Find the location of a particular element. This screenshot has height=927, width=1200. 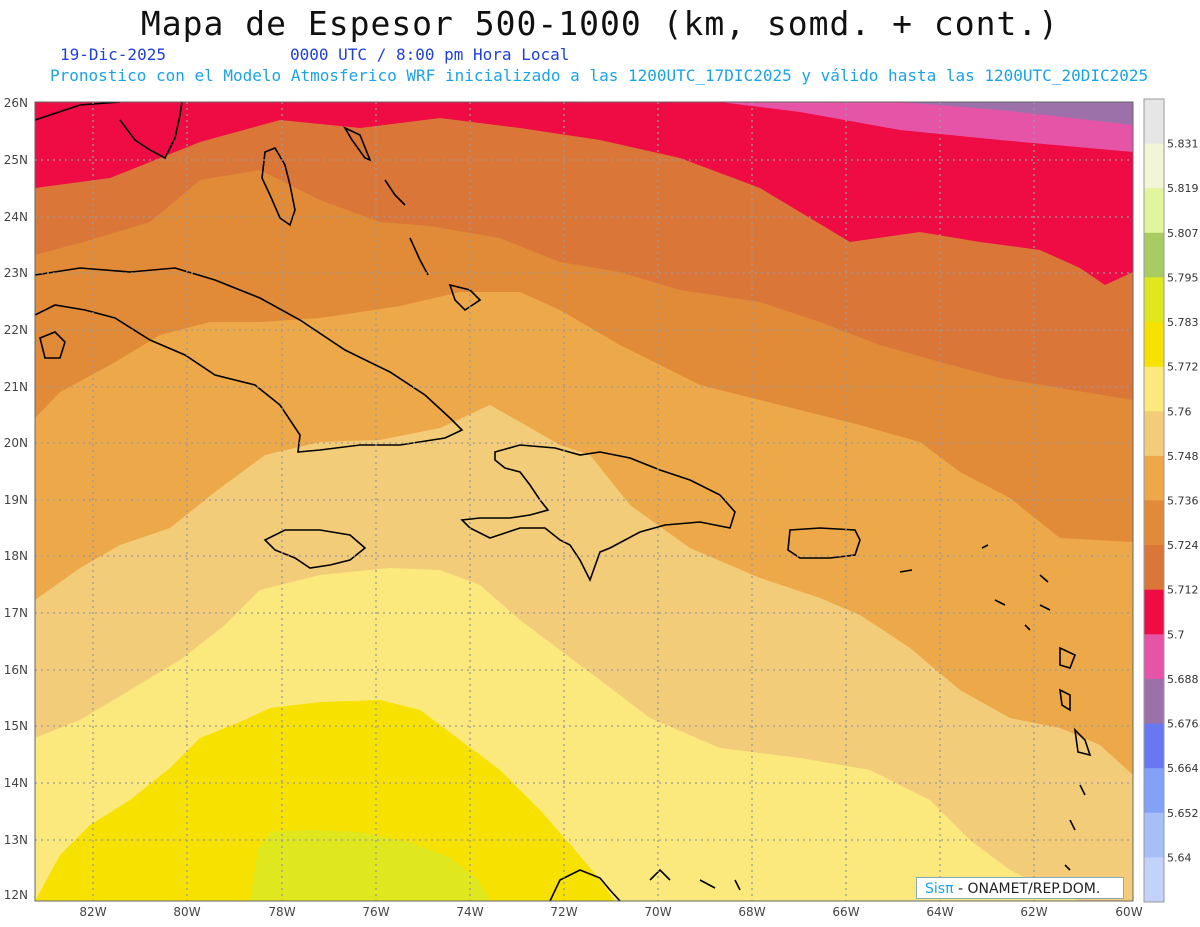

legend-label: 5.712 is located at coordinates (1183, 590).